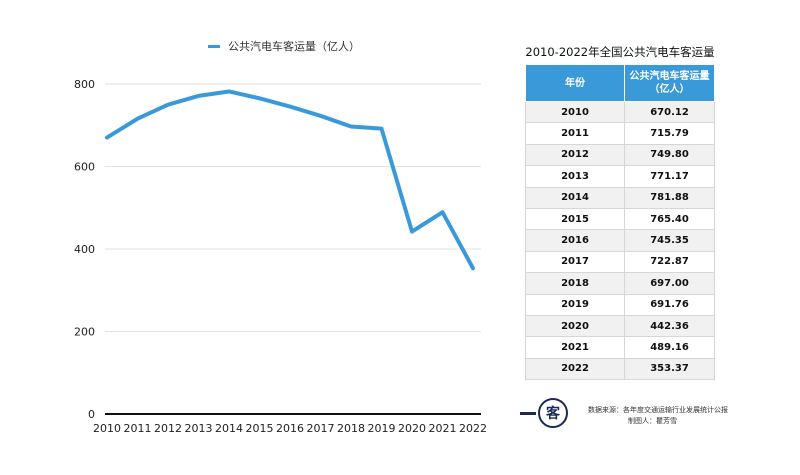  What do you see at coordinates (575, 176) in the screenshot?
I see `cell-year: 2013` at bounding box center [575, 176].